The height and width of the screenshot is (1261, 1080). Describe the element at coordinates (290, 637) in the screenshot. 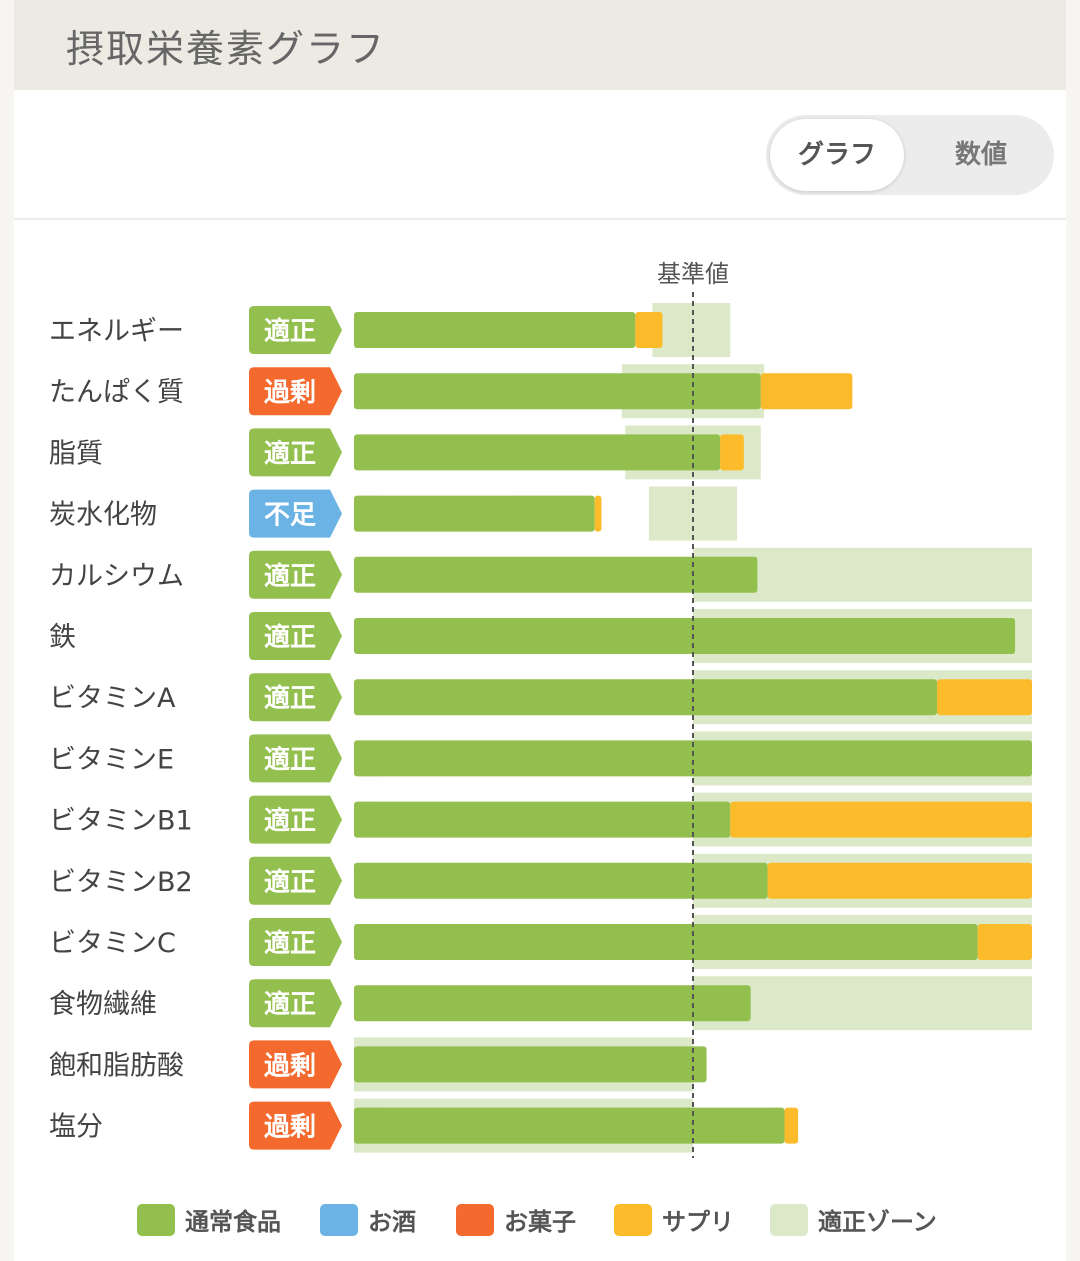

I see `status-badge-label-5: 適正` at that location.